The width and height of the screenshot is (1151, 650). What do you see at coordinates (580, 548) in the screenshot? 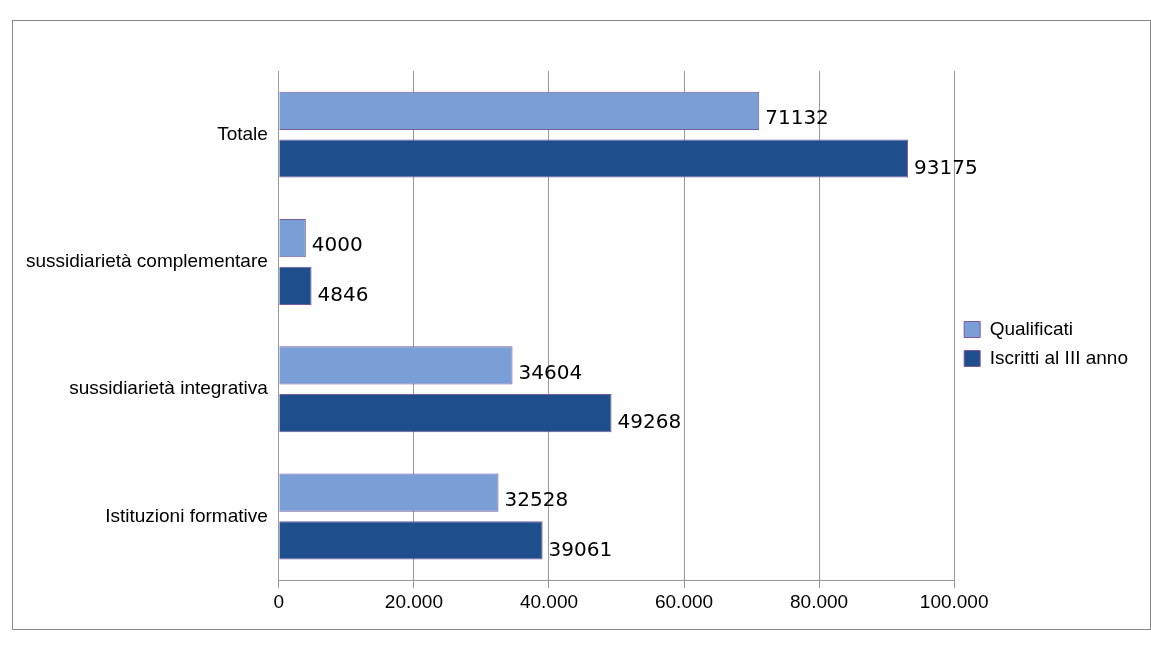
I see `data-label: 39061` at bounding box center [580, 548].